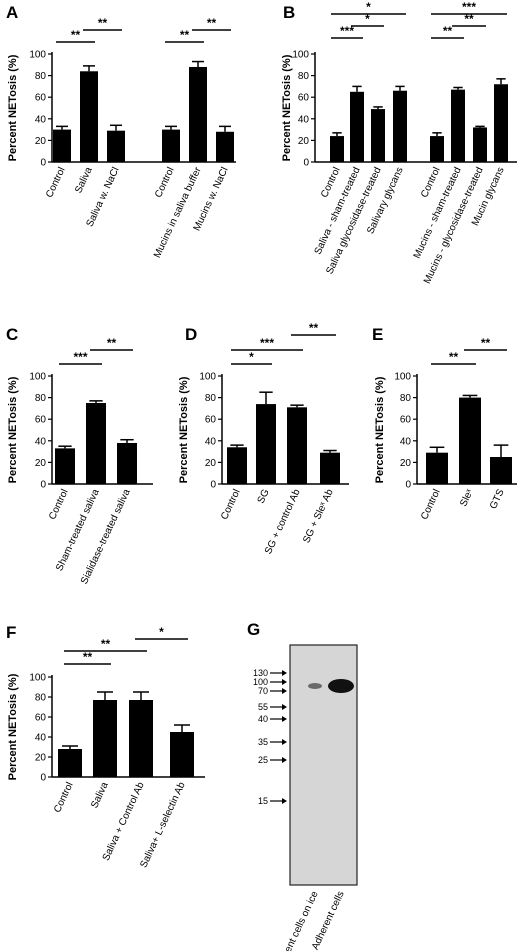 The image size is (520, 951). What do you see at coordinates (163, 824) in the screenshot?
I see `x-category-label: Saliva+ L-selectin Ab` at bounding box center [163, 824].